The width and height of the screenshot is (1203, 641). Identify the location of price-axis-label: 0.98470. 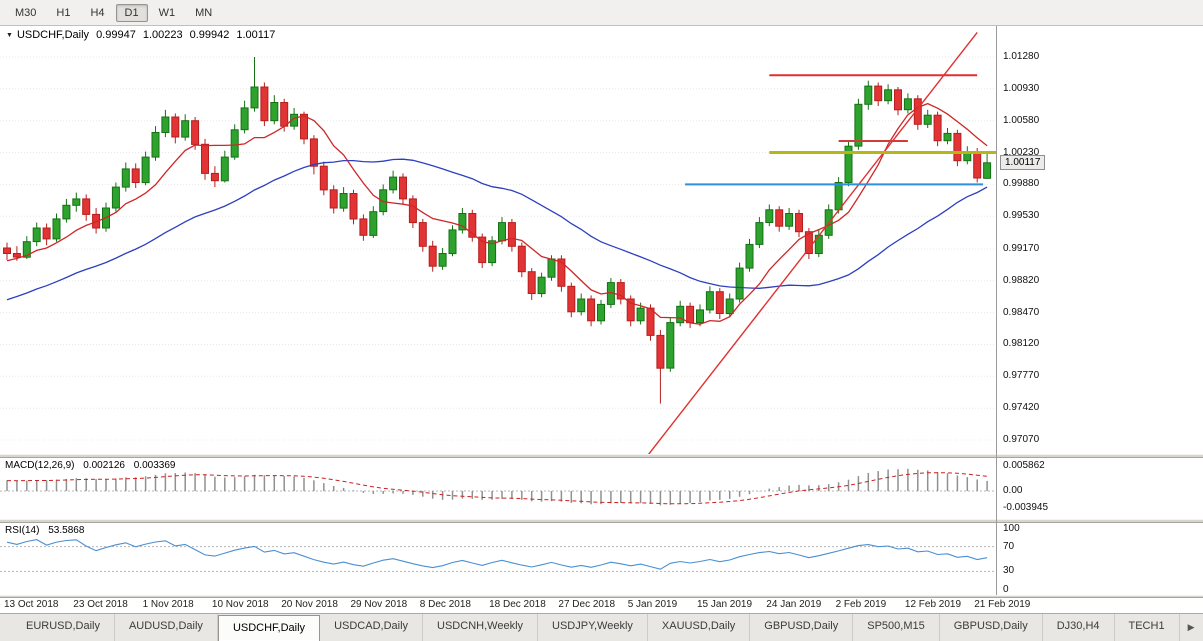
(1021, 312).